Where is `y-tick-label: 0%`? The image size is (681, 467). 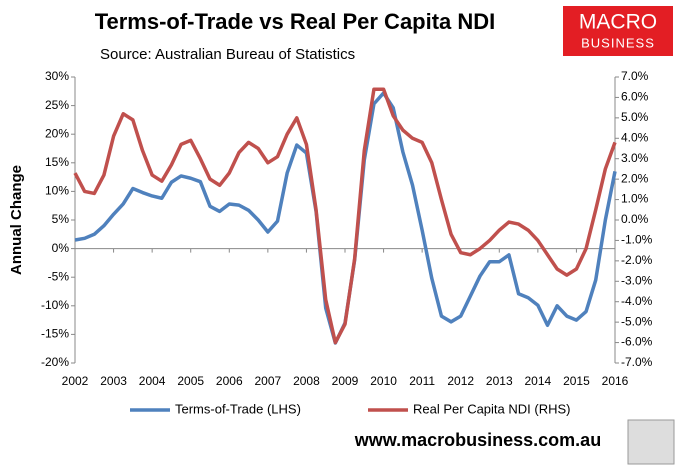
y-tick-label: 0% is located at coordinates (61, 248).